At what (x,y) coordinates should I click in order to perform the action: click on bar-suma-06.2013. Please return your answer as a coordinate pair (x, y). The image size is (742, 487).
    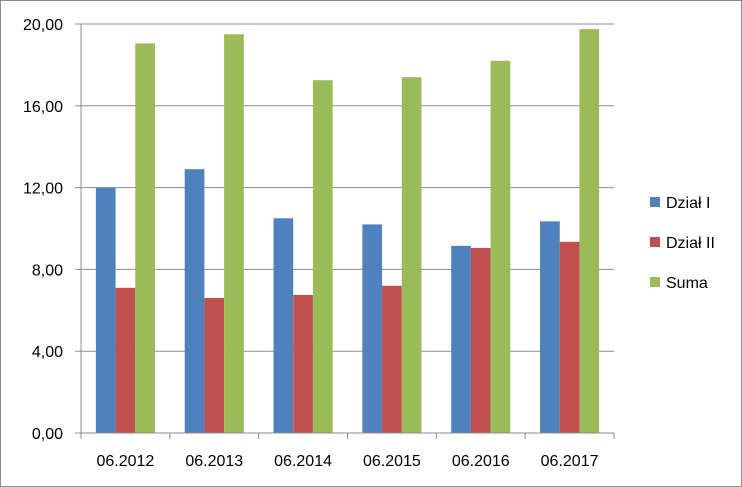
    Looking at the image, I should click on (234, 233).